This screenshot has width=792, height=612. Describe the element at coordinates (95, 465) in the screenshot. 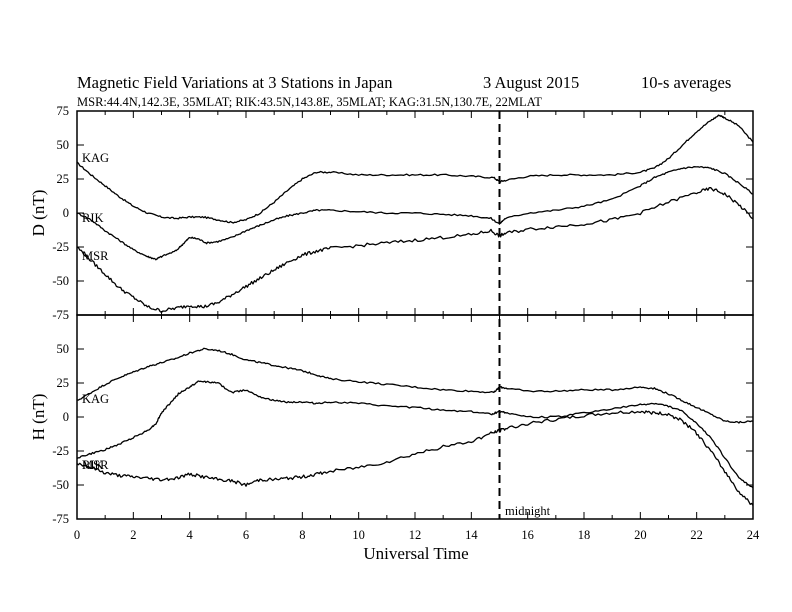

I see `bottom-label-msr: MSR` at that location.